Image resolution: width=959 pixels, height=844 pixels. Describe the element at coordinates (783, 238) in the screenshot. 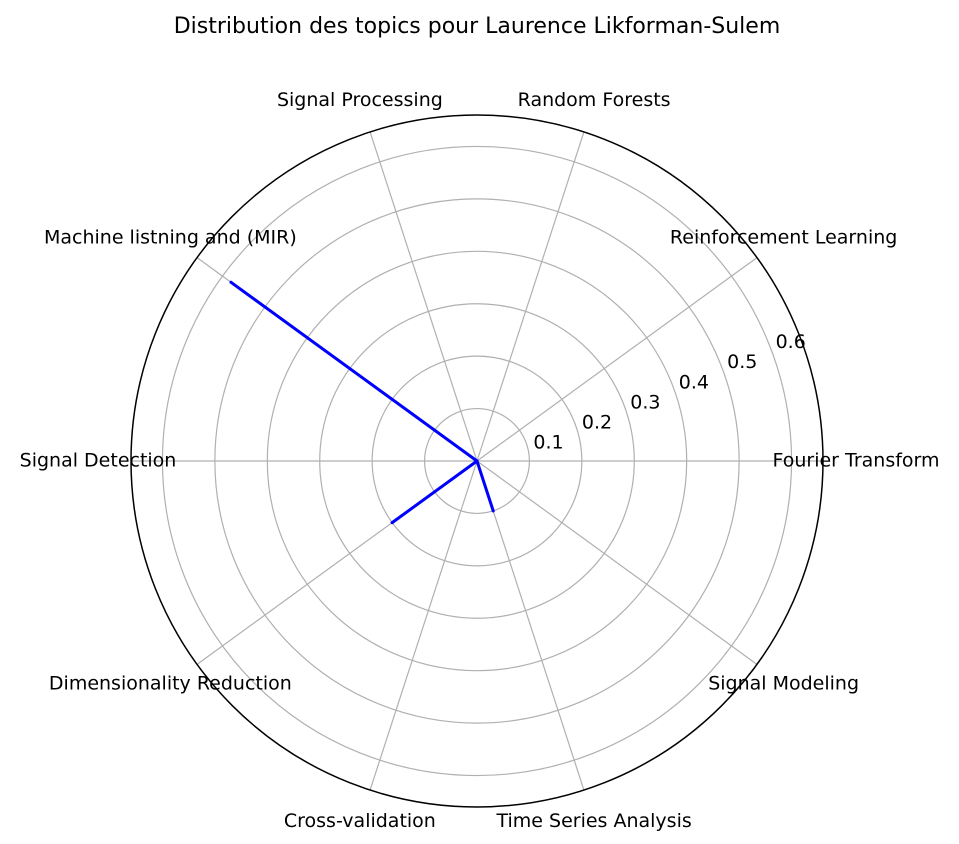

I see `category-label: Reinforcement Learning` at that location.